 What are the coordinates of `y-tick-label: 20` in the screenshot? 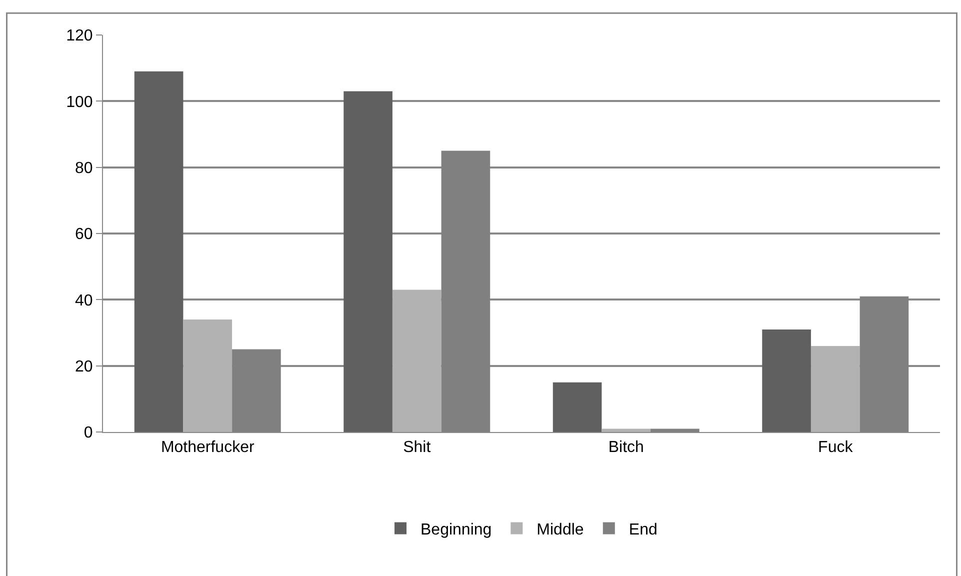 It's located at (84, 367).